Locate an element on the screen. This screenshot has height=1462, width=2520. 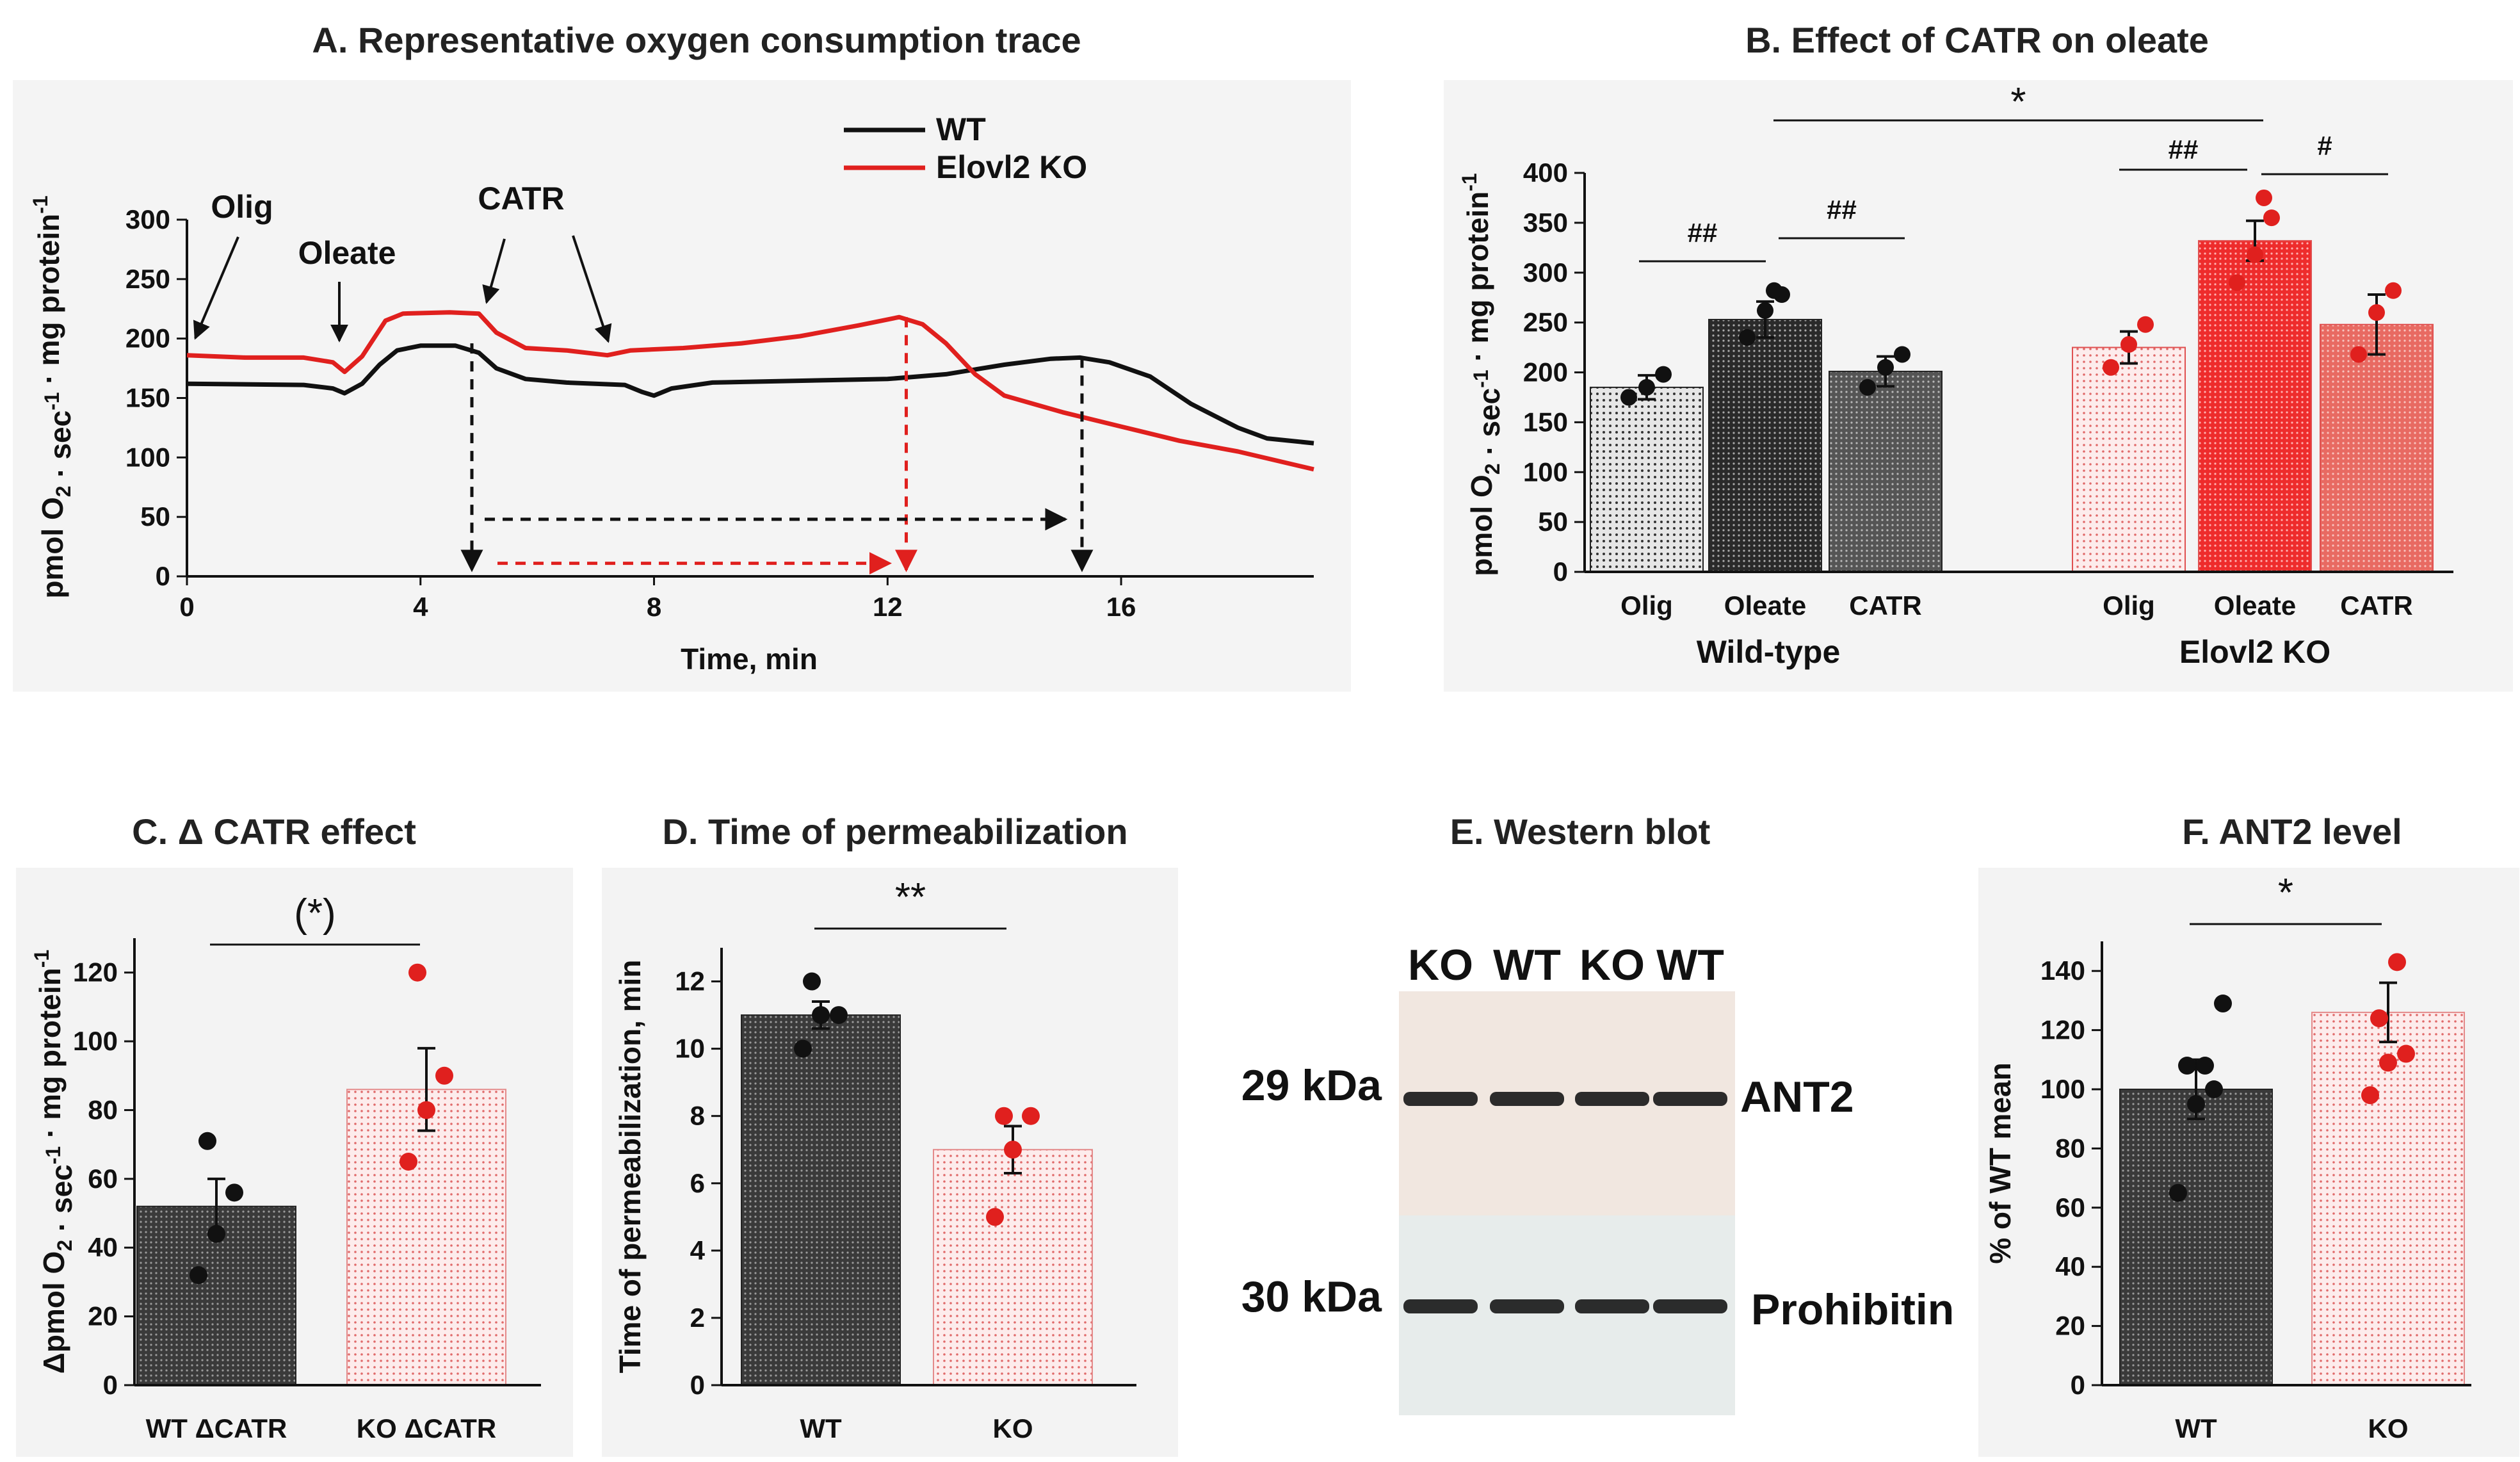
panel-f-significance-label: * is located at coordinates (2285, 893).